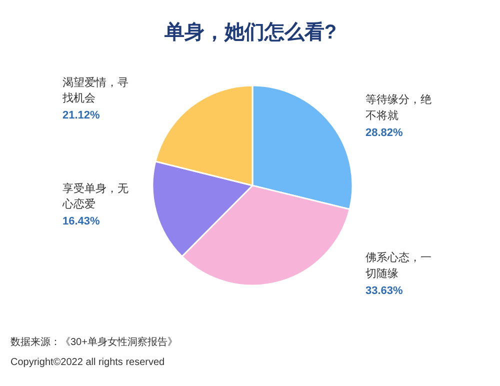 This screenshot has width=500, height=386. What do you see at coordinates (385, 132) in the screenshot?
I see `data-label: 28.82%` at bounding box center [385, 132].